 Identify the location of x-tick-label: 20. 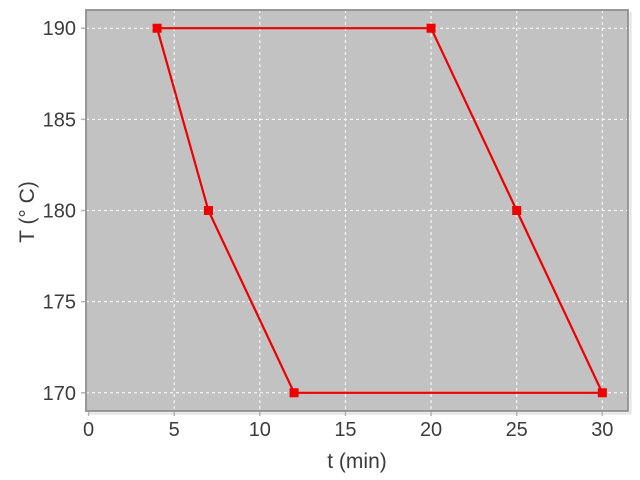
(431, 430).